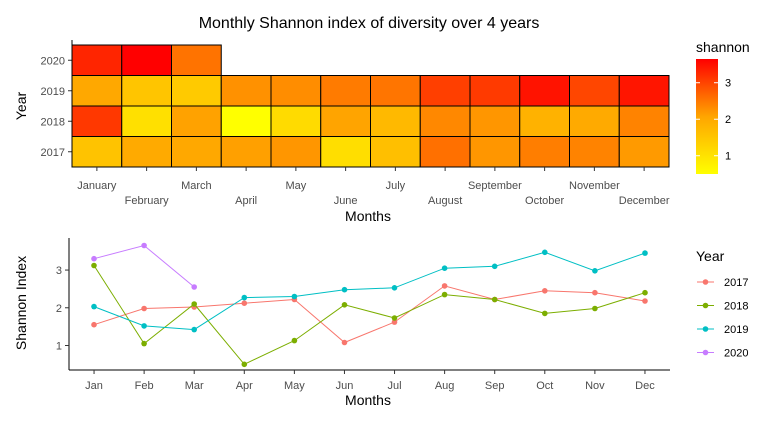 The image size is (774, 428). Describe the element at coordinates (59, 346) in the screenshot. I see `line-y-tick-label: 1` at that location.